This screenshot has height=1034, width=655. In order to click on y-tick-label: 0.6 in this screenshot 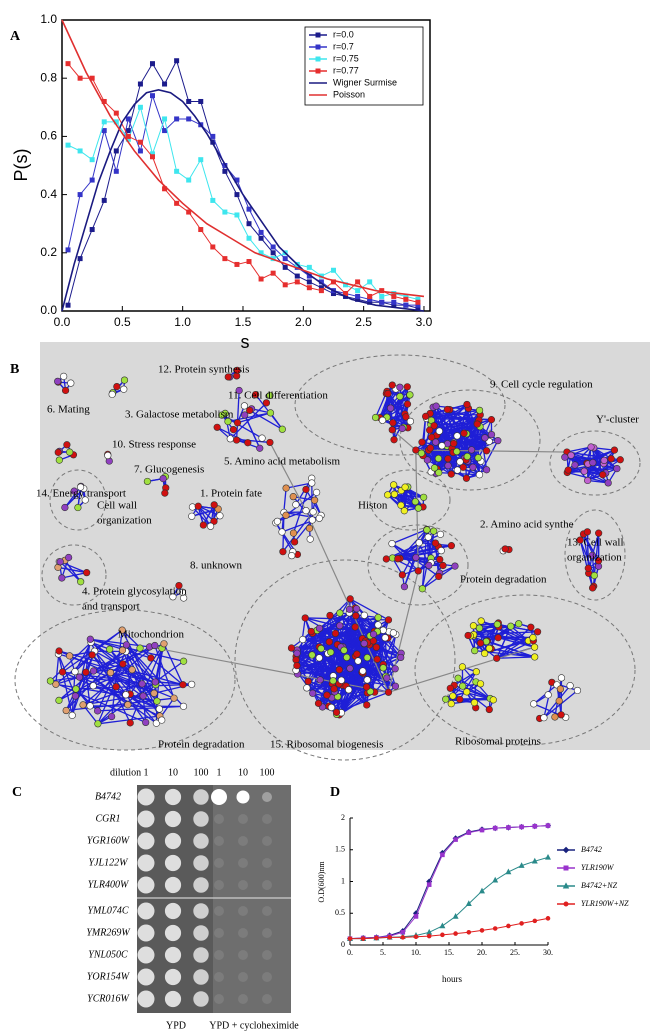, I will do `click(48, 136)`.